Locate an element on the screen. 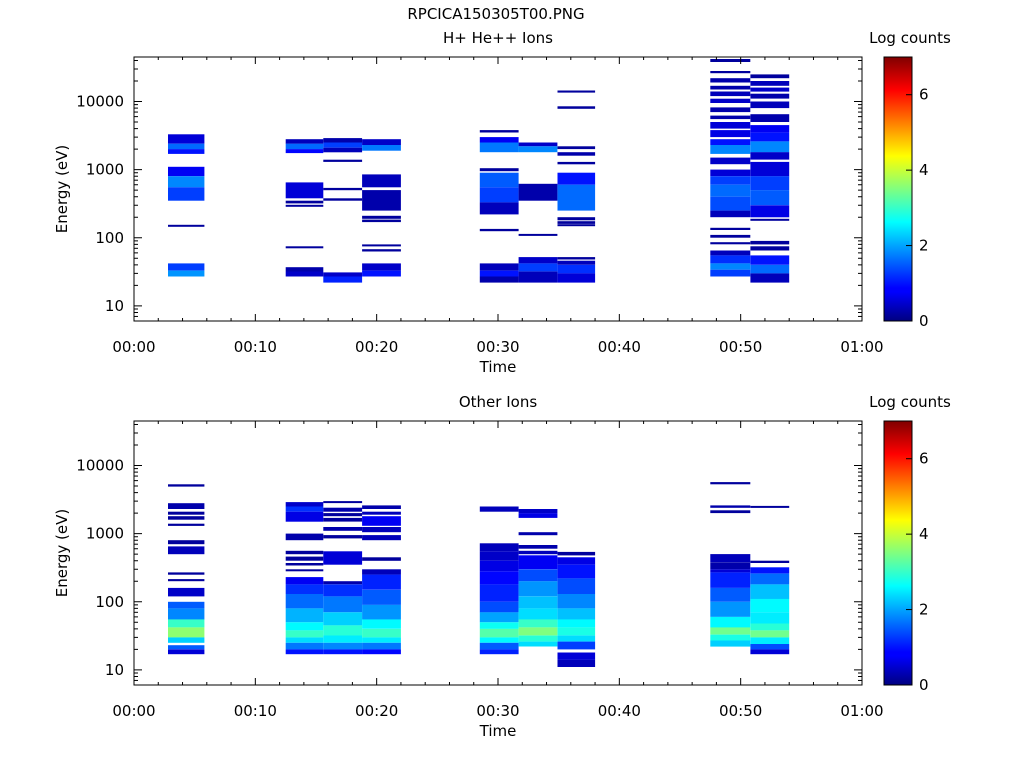 The width and height of the screenshot is (1024, 768). colorbar-tick-label: 4 is located at coordinates (924, 170).